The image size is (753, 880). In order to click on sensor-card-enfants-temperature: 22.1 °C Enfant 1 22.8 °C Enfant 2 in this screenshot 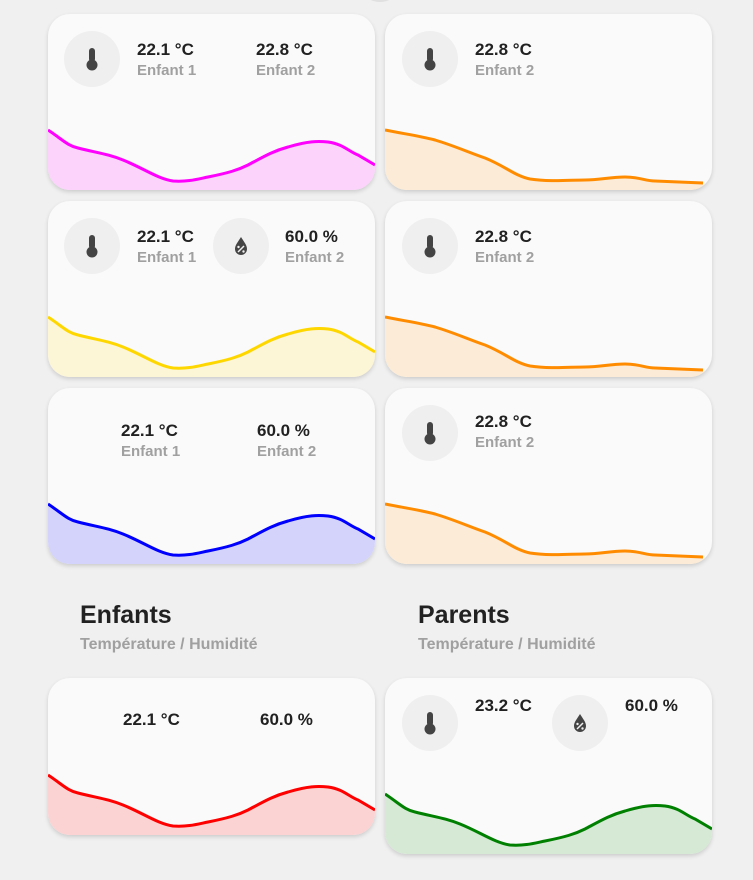, I will do `click(211, 102)`.